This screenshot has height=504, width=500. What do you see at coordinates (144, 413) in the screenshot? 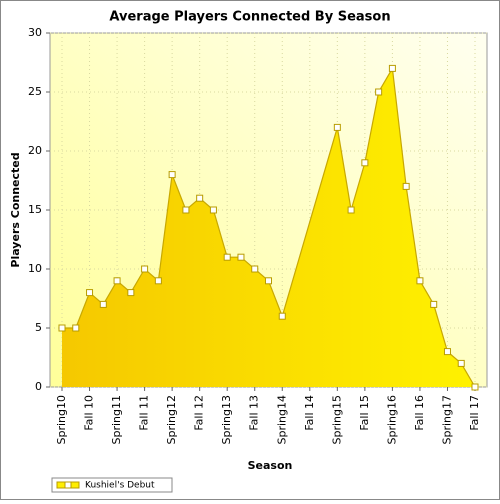
I see `x-tick-label: Fall 11` at bounding box center [144, 413].